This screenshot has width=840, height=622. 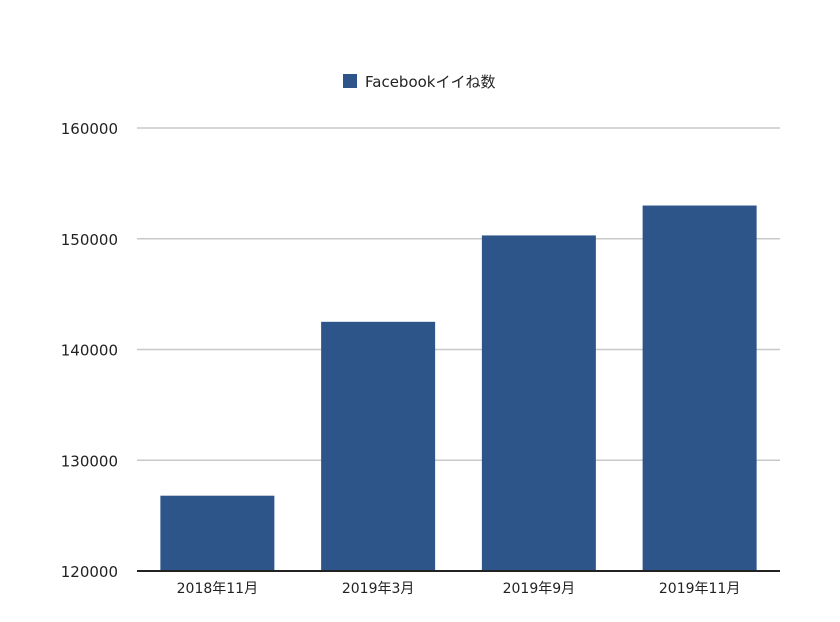 I want to click on legend-label: Facebookイイね数, so click(x=430, y=82).